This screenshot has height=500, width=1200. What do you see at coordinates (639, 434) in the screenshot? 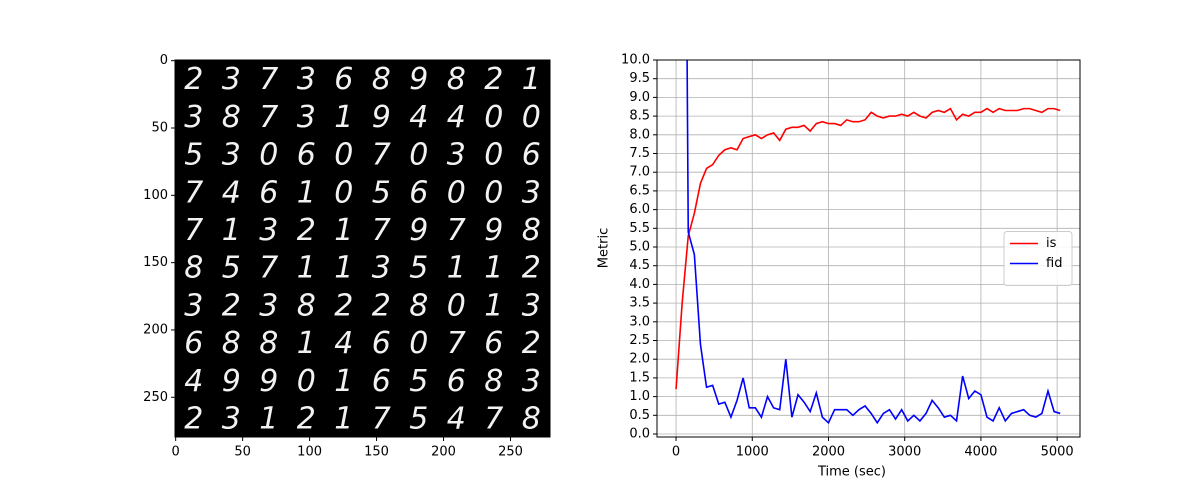
I see `y-tick-label: 0.0` at bounding box center [639, 434].